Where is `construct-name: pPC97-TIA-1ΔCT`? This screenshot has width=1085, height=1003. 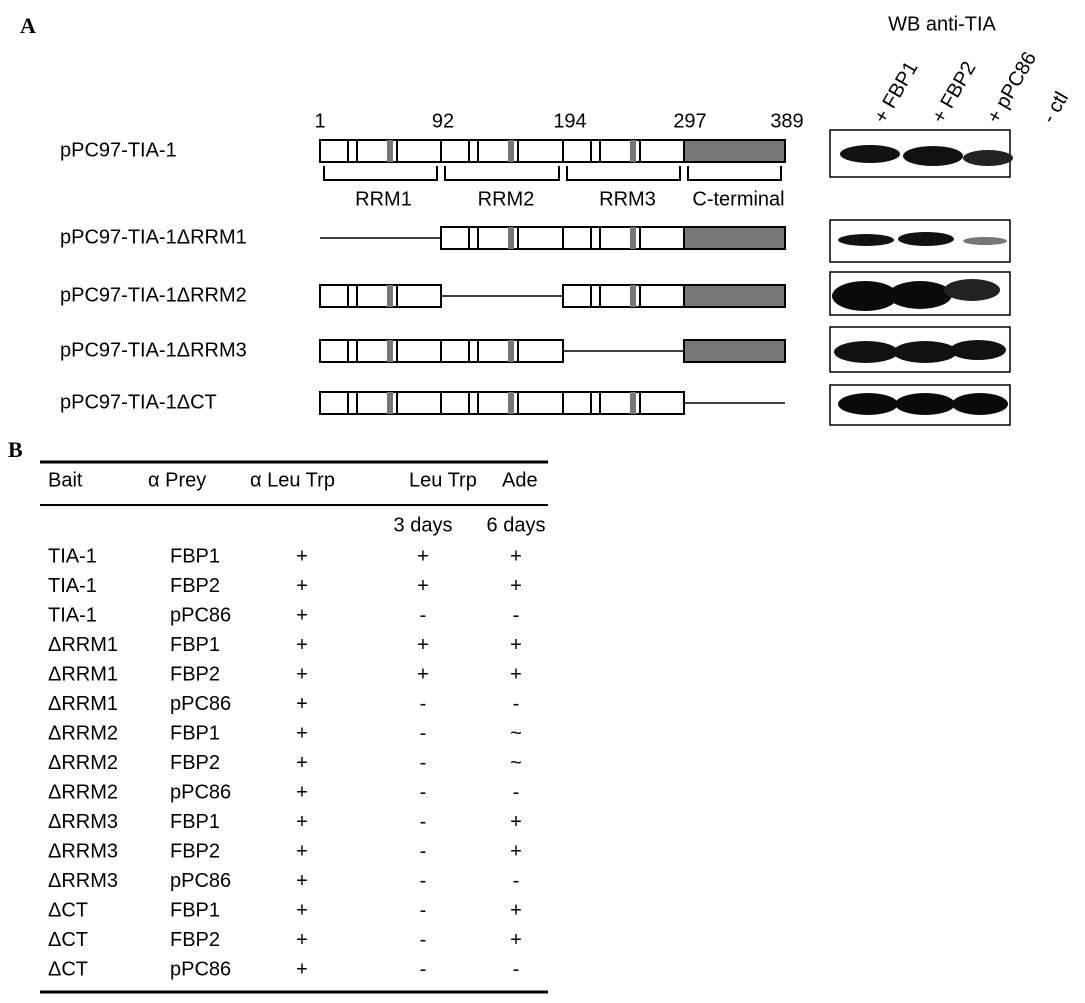 construct-name: pPC97-TIA-1ΔCT is located at coordinates (138, 402).